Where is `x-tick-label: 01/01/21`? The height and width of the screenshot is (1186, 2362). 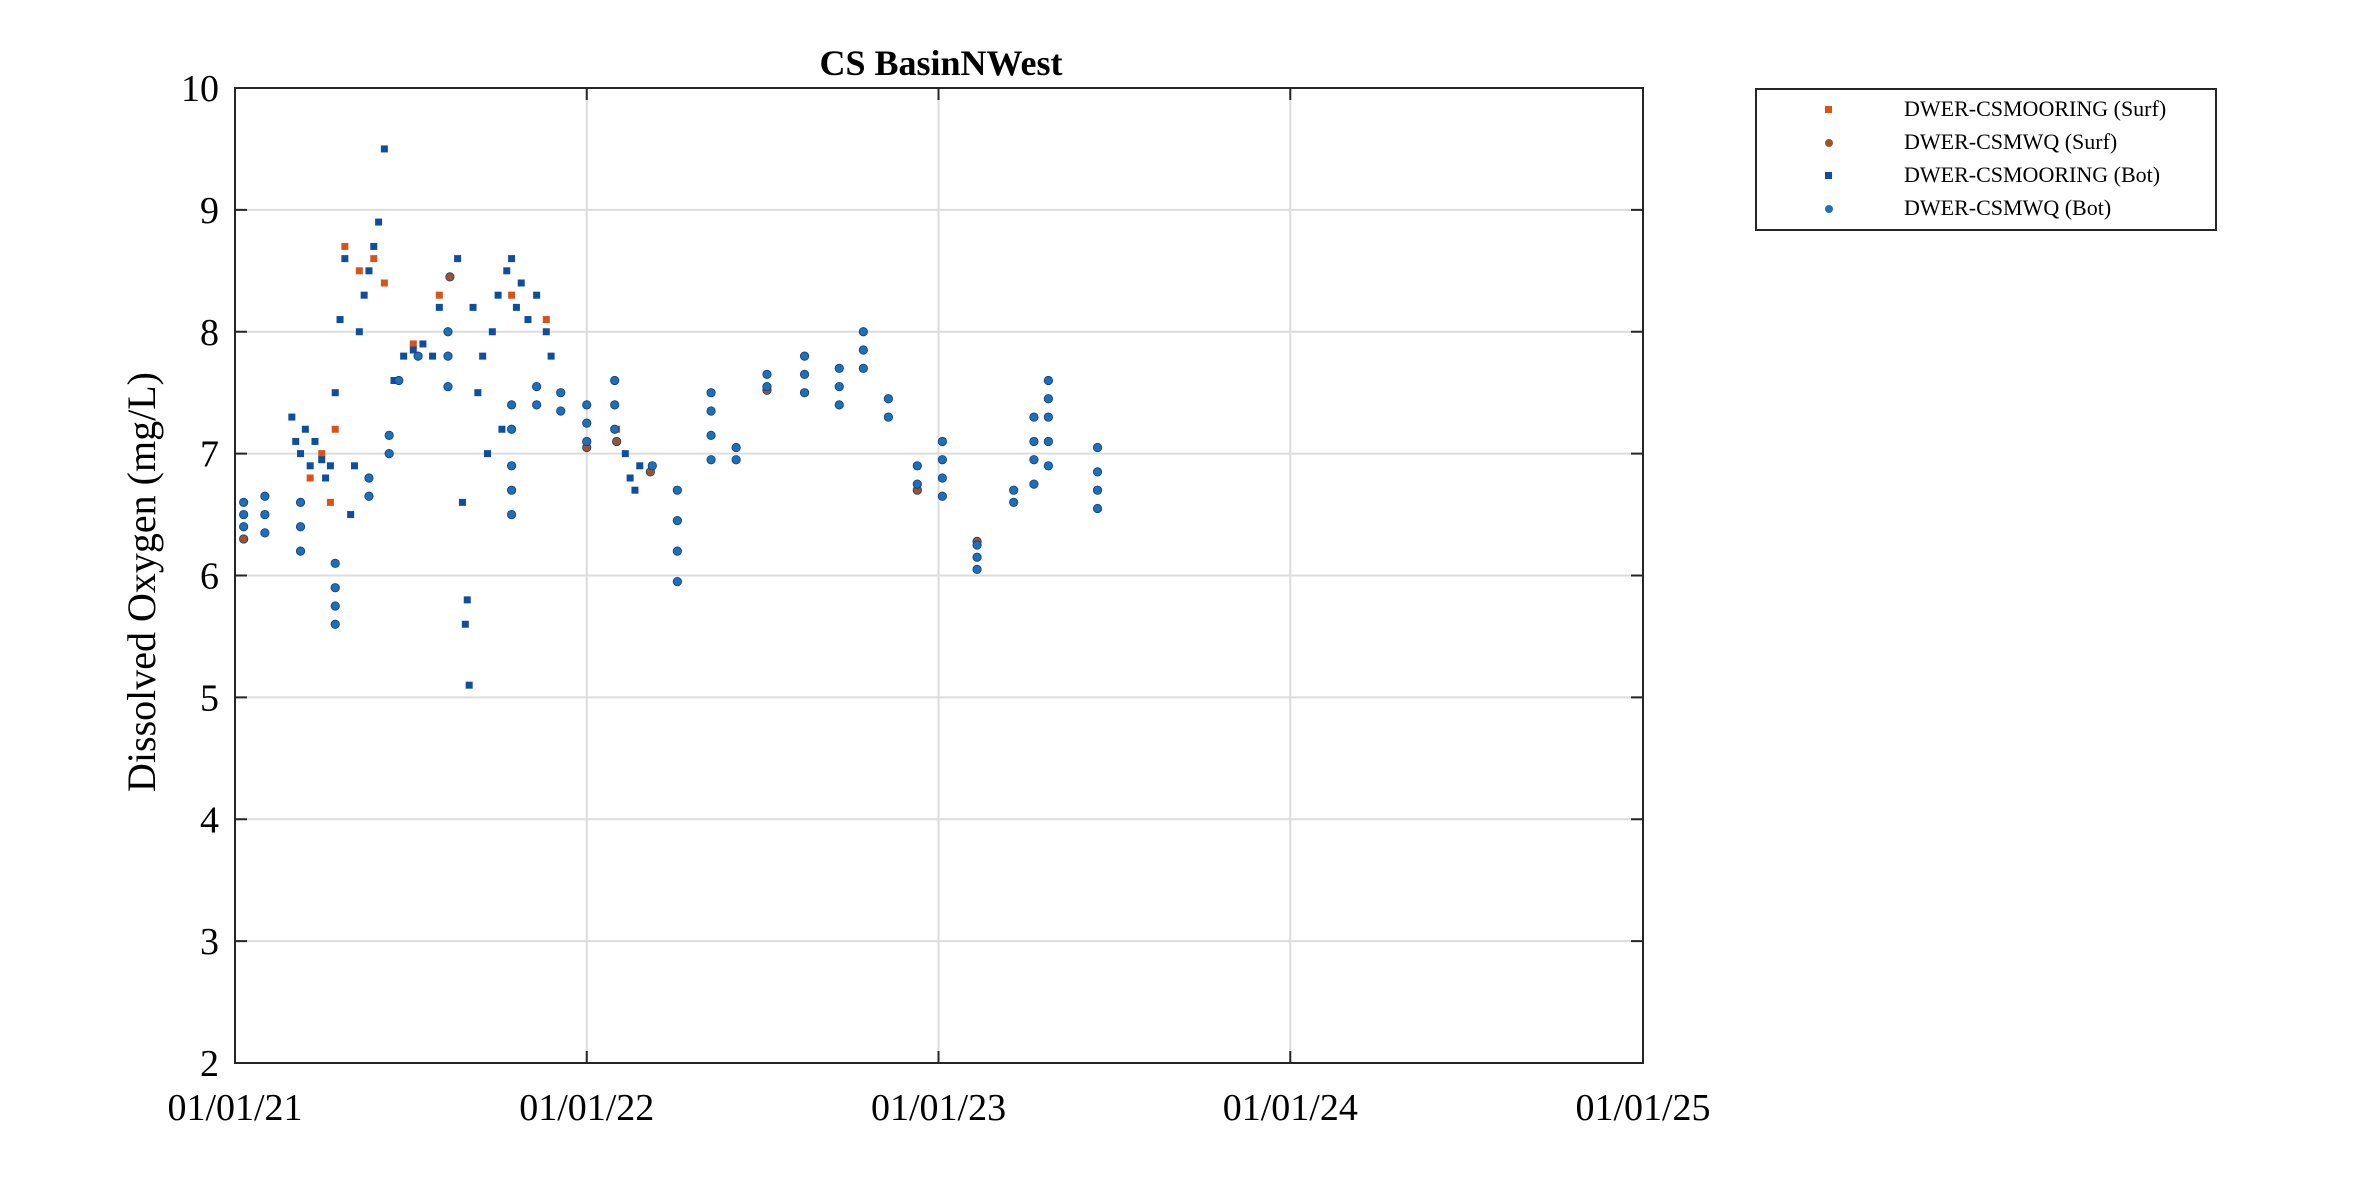
x-tick-label: 01/01/21 is located at coordinates (234, 1108).